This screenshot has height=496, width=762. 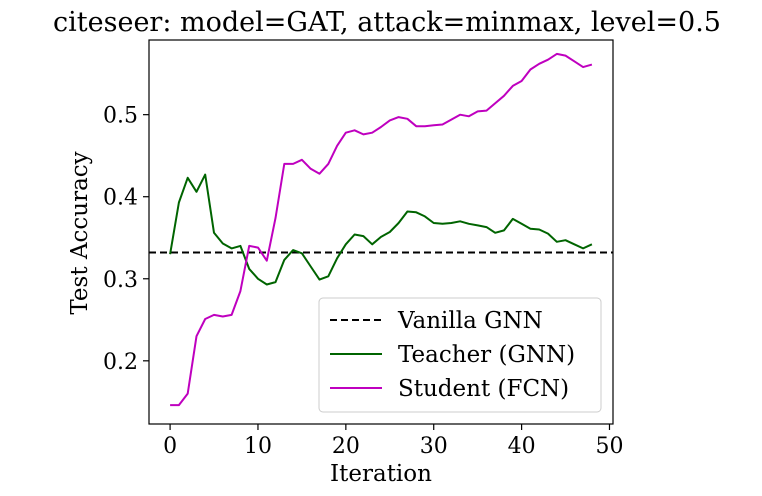 What do you see at coordinates (470, 321) in the screenshot?
I see `legend-label: Vanilla GNN` at bounding box center [470, 321].